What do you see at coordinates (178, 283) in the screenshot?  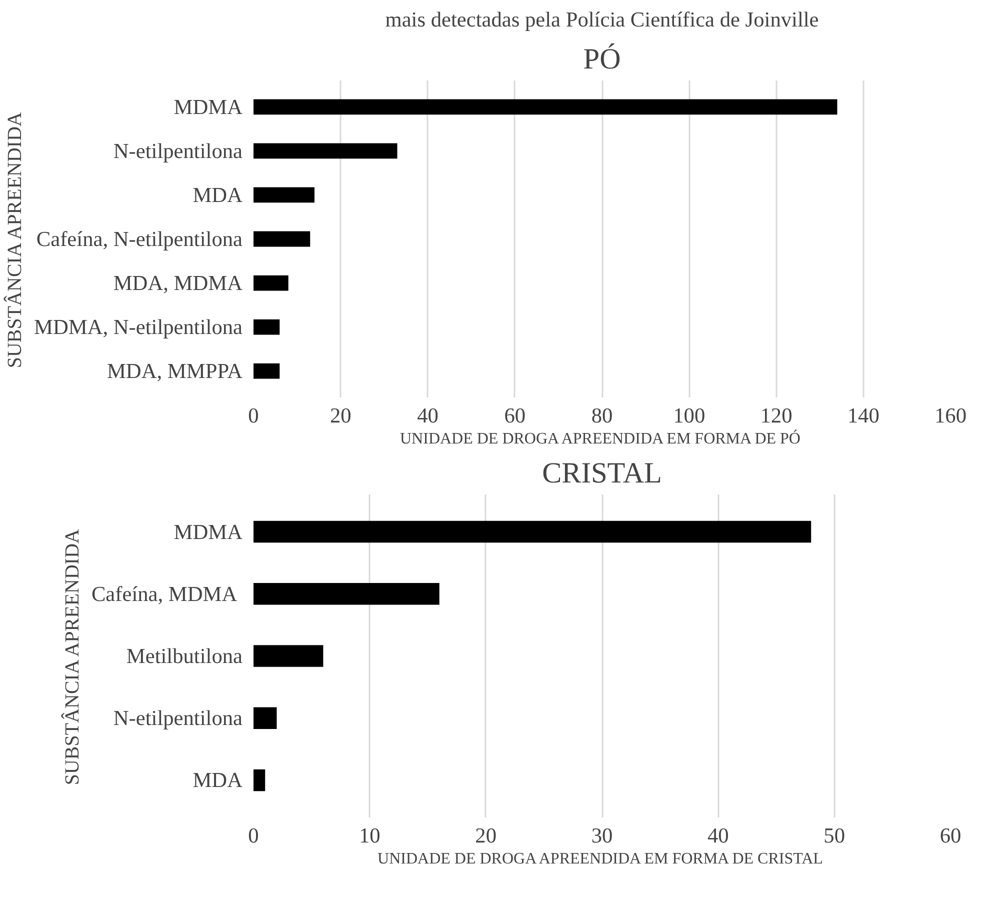 I see `y-tick-label: MDA, MDMA` at bounding box center [178, 283].